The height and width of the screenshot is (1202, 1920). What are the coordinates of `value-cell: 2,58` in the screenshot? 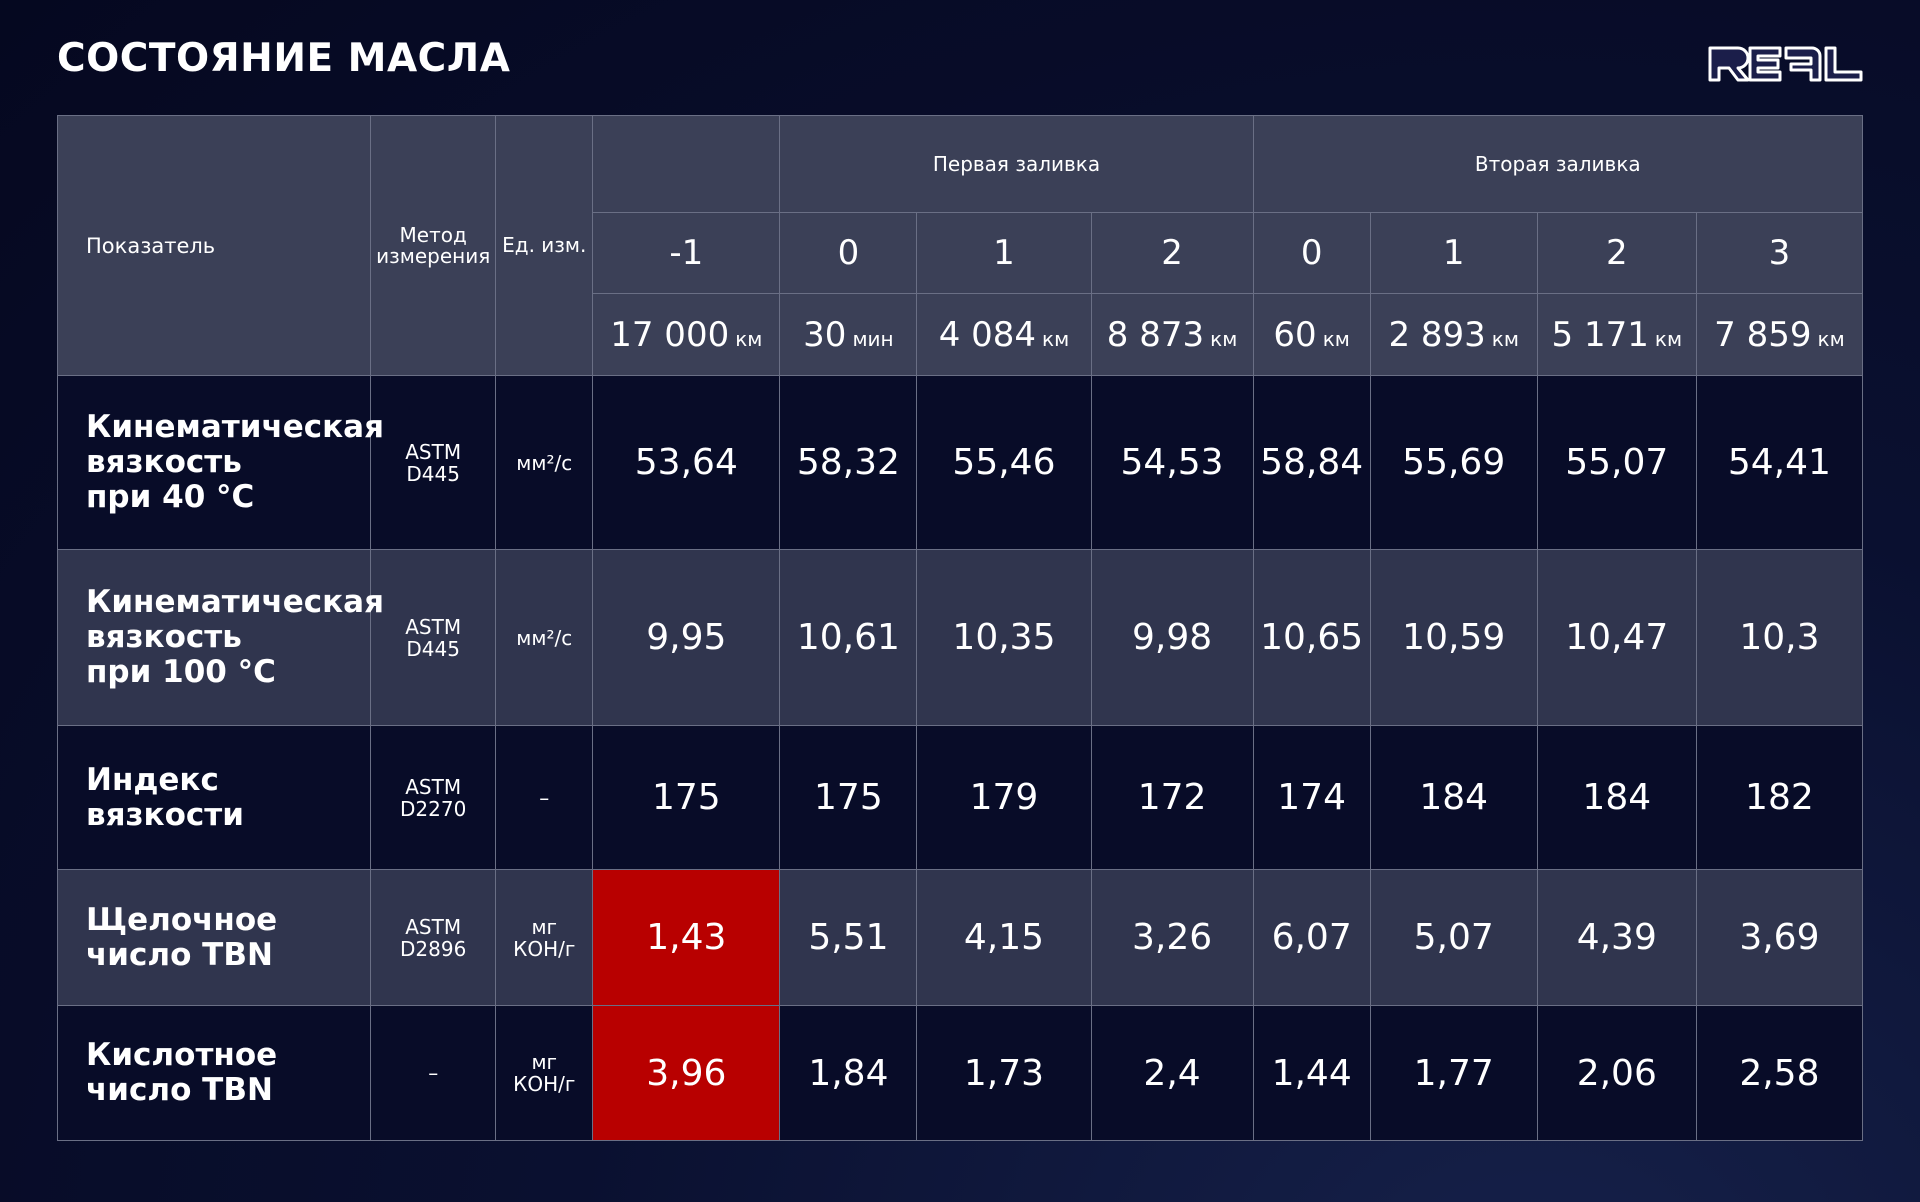 It's located at (1779, 1073).